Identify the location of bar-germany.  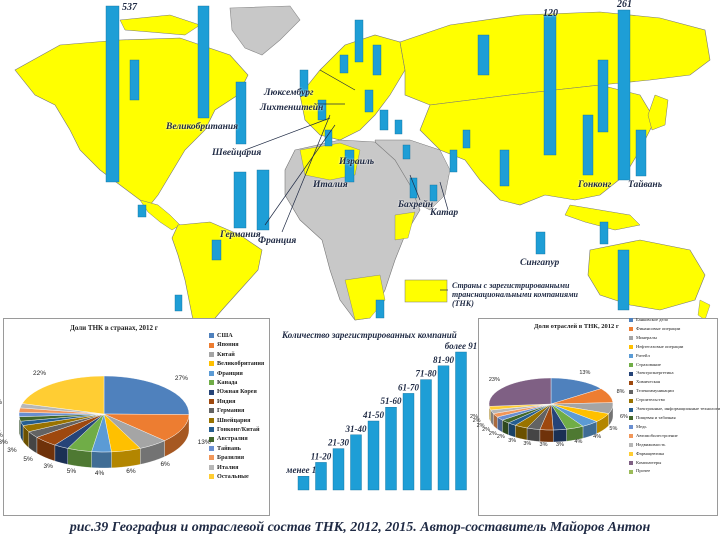
(240, 200).